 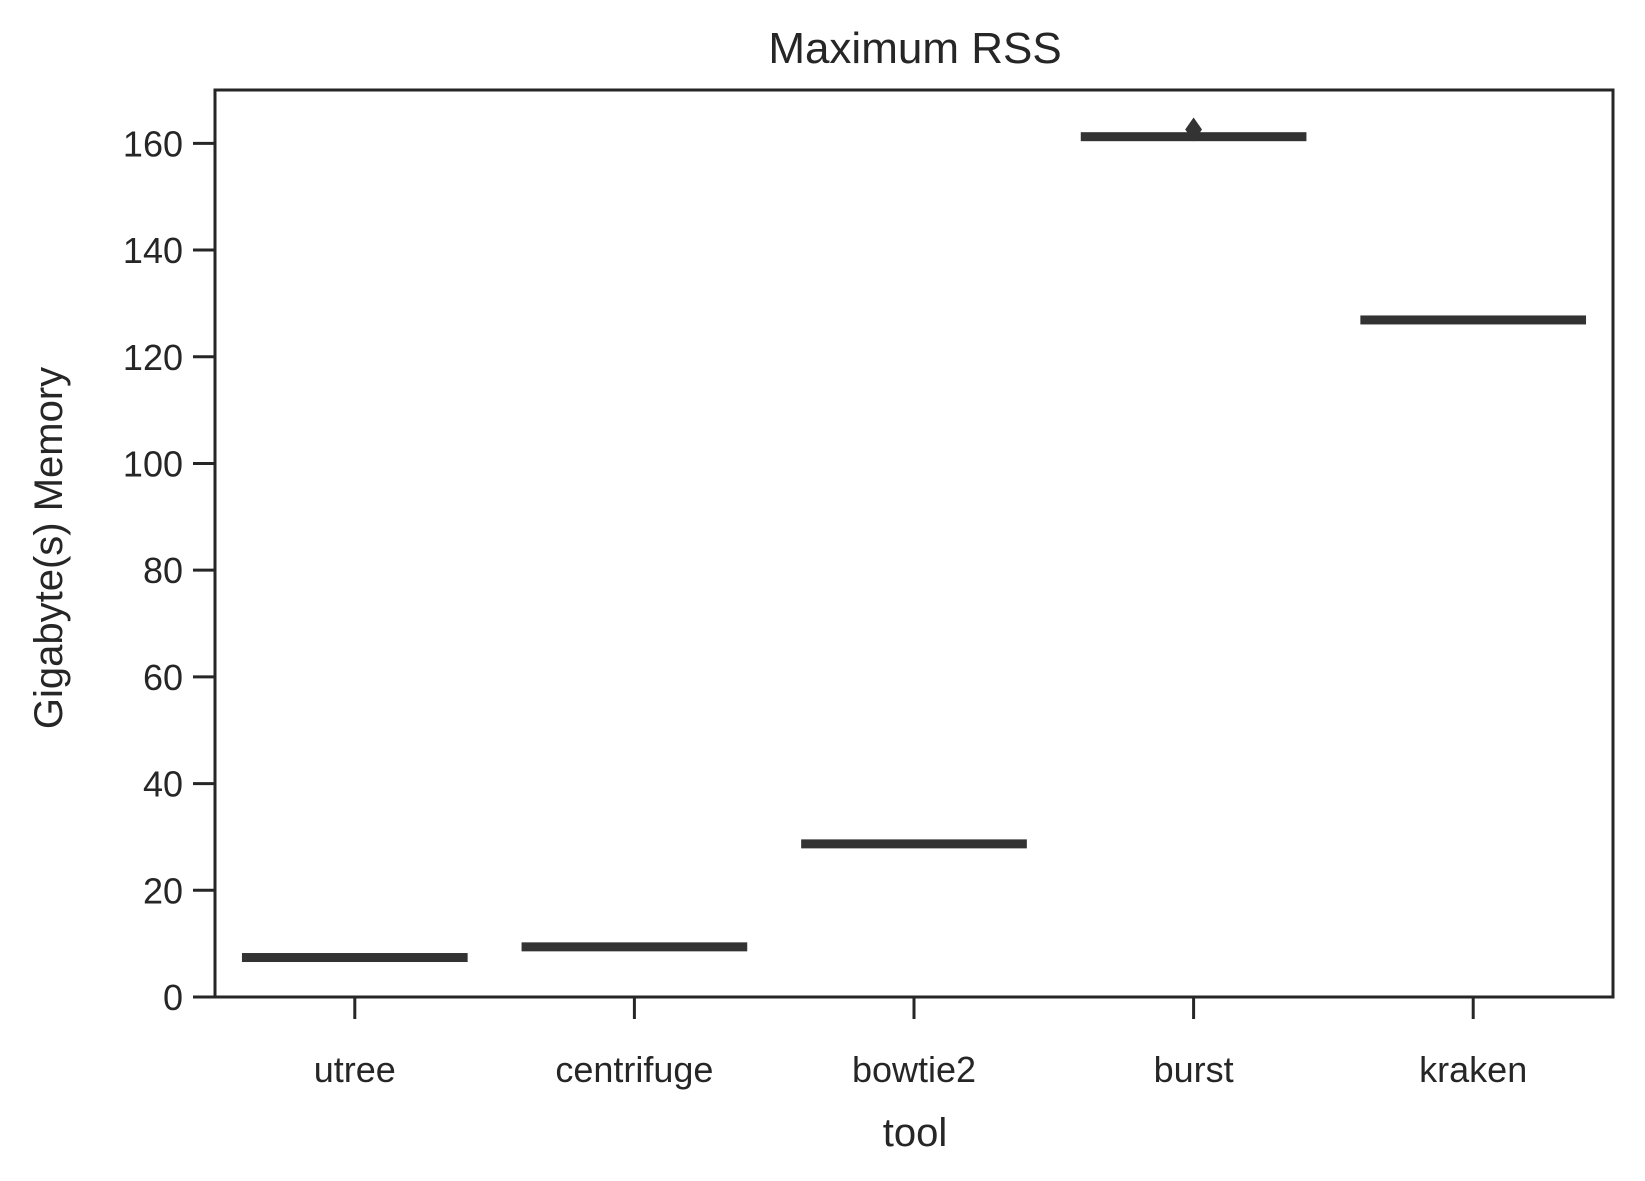 I want to click on box-centrifuge, so click(x=634, y=947).